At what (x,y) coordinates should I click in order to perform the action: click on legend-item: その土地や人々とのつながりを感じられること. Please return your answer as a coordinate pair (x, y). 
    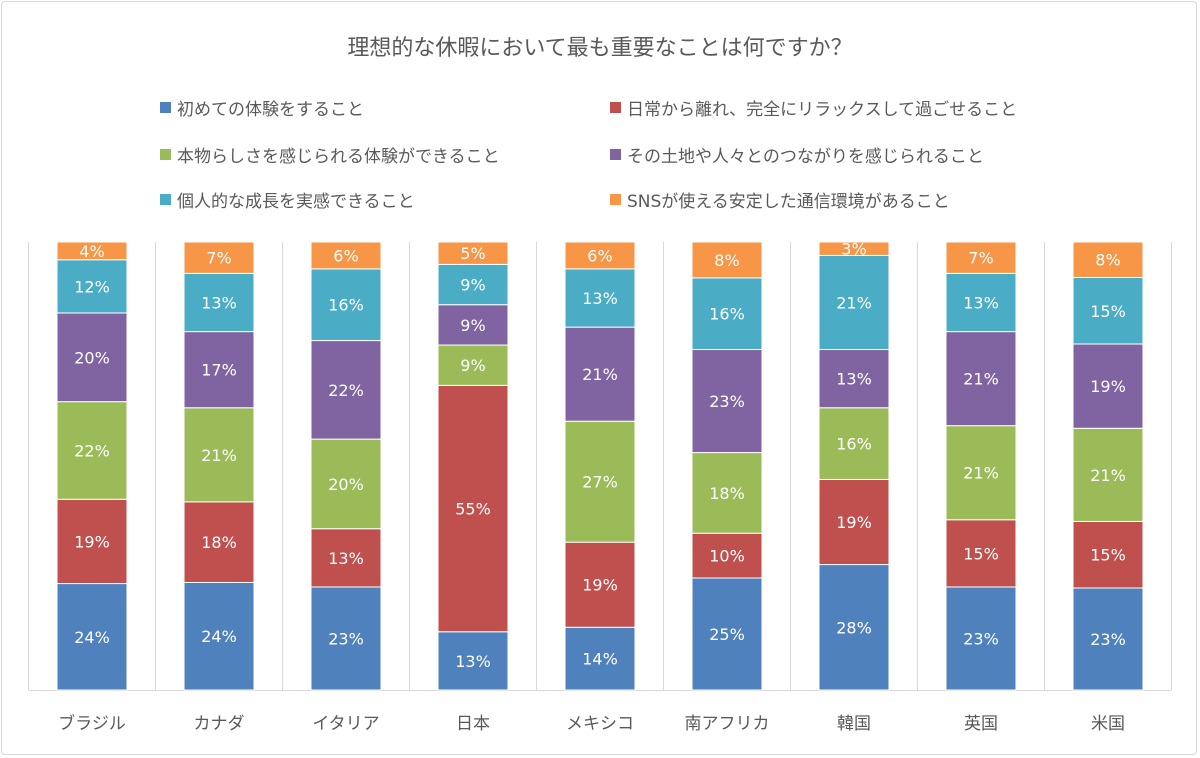
    Looking at the image, I should click on (797, 154).